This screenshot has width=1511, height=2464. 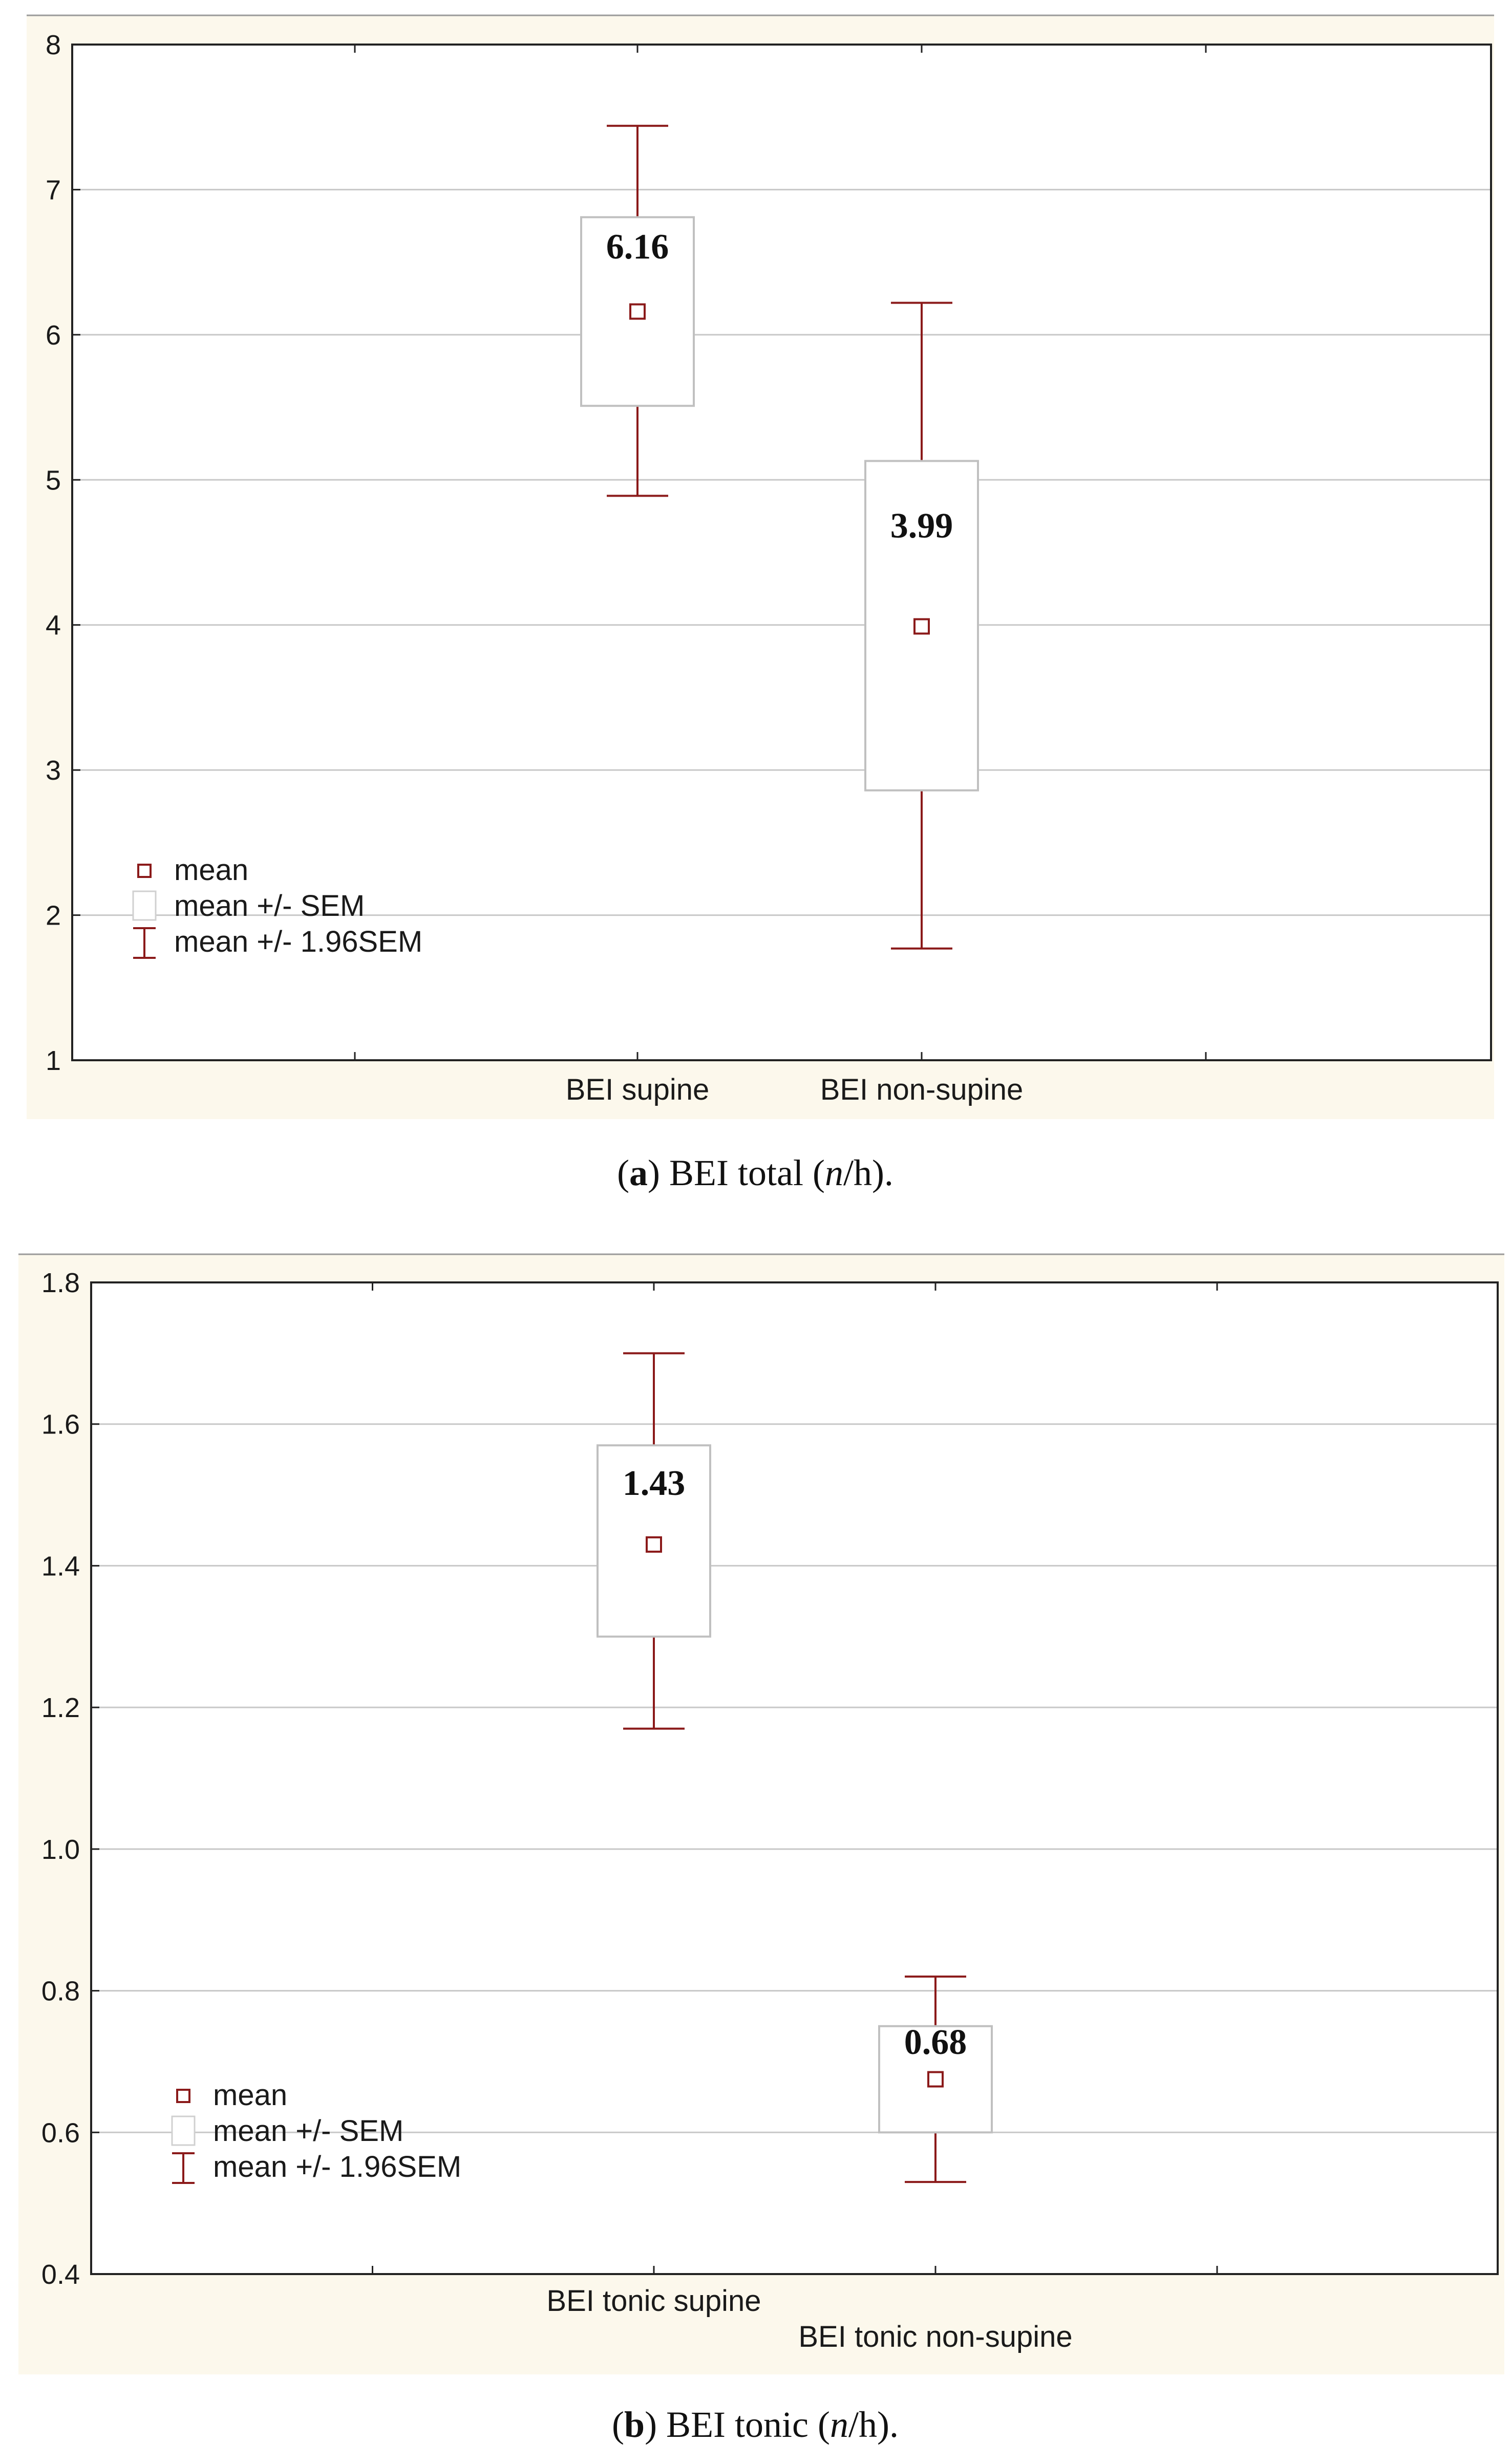 I want to click on box-supine: 6.16, so click(x=637, y=310).